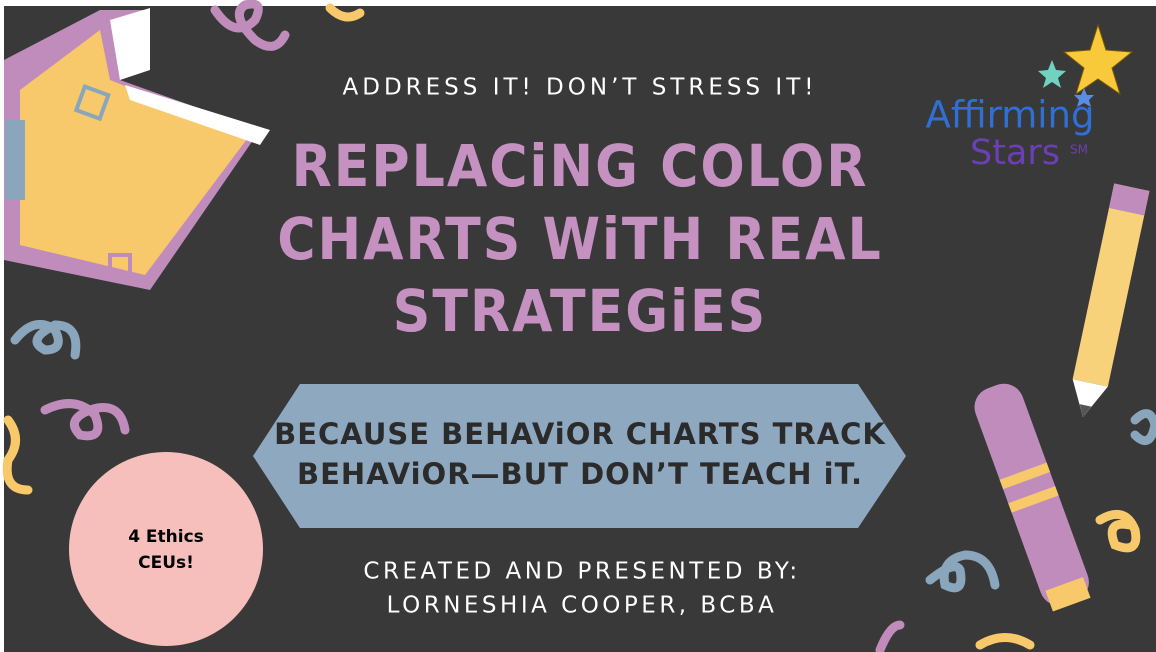 This screenshot has width=1156, height=652. Describe the element at coordinates (137, 149) in the screenshot. I see `book-illustration` at that location.